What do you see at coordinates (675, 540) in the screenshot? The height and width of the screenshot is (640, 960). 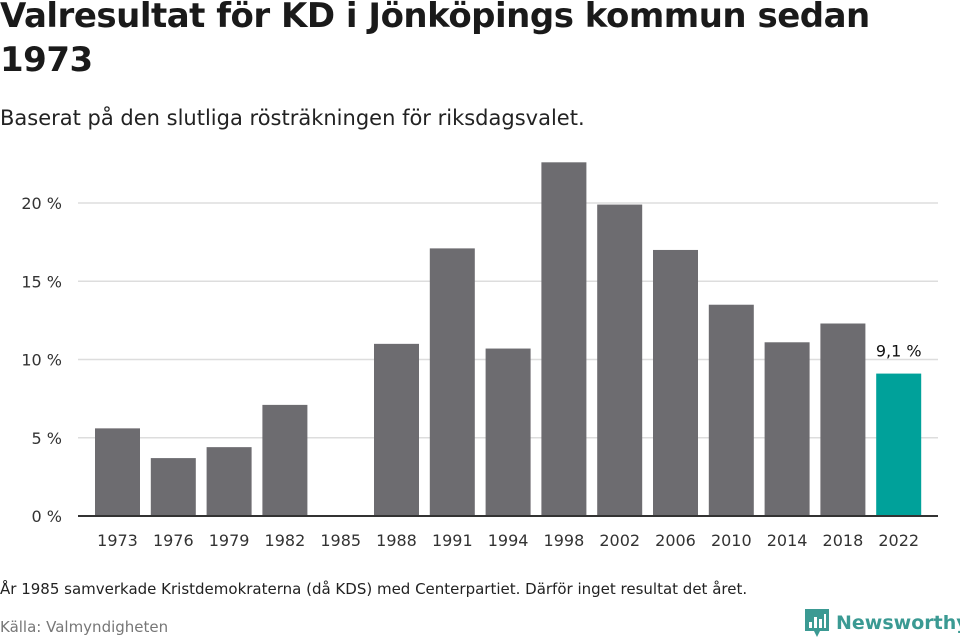 I see `x-tick-label: 2006` at bounding box center [675, 540].